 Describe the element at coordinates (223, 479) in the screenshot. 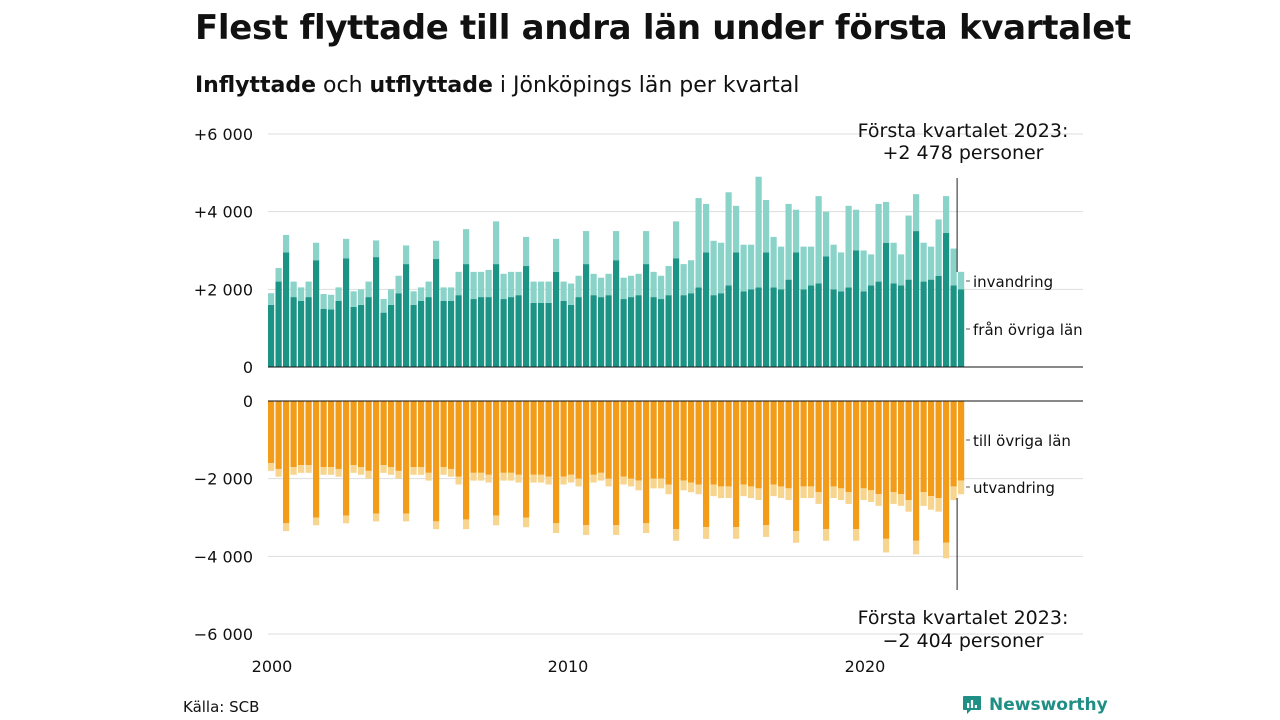

I see `y-tick-label-bottom: −2 000` at that location.